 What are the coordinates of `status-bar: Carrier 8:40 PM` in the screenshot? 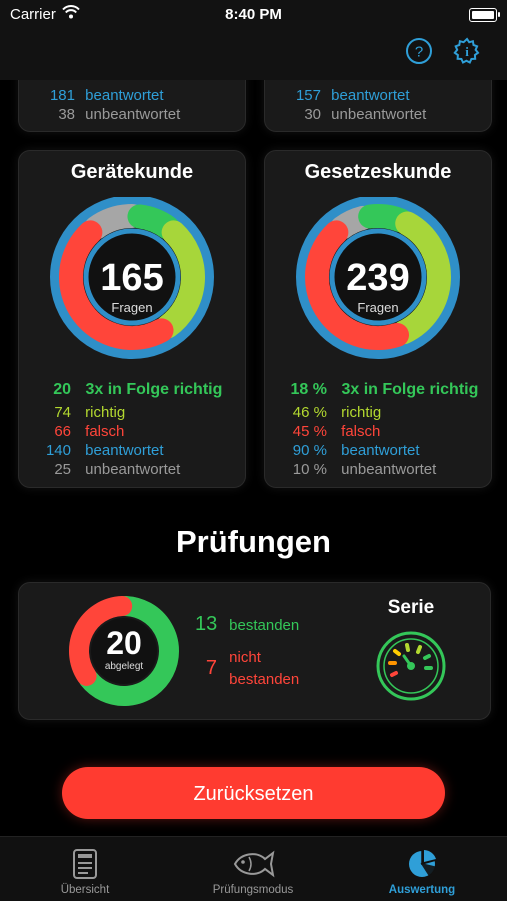 It's located at (253, 15).